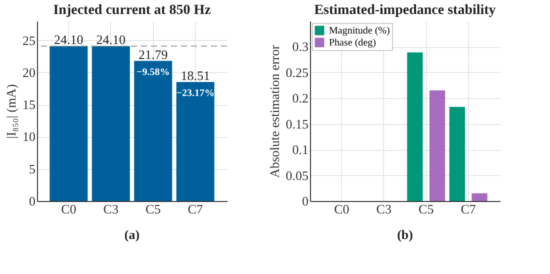 The height and width of the screenshot is (274, 550). What do you see at coordinates (405, 10) in the screenshot?
I see `chart-title: Estimated-impedance stability` at bounding box center [405, 10].